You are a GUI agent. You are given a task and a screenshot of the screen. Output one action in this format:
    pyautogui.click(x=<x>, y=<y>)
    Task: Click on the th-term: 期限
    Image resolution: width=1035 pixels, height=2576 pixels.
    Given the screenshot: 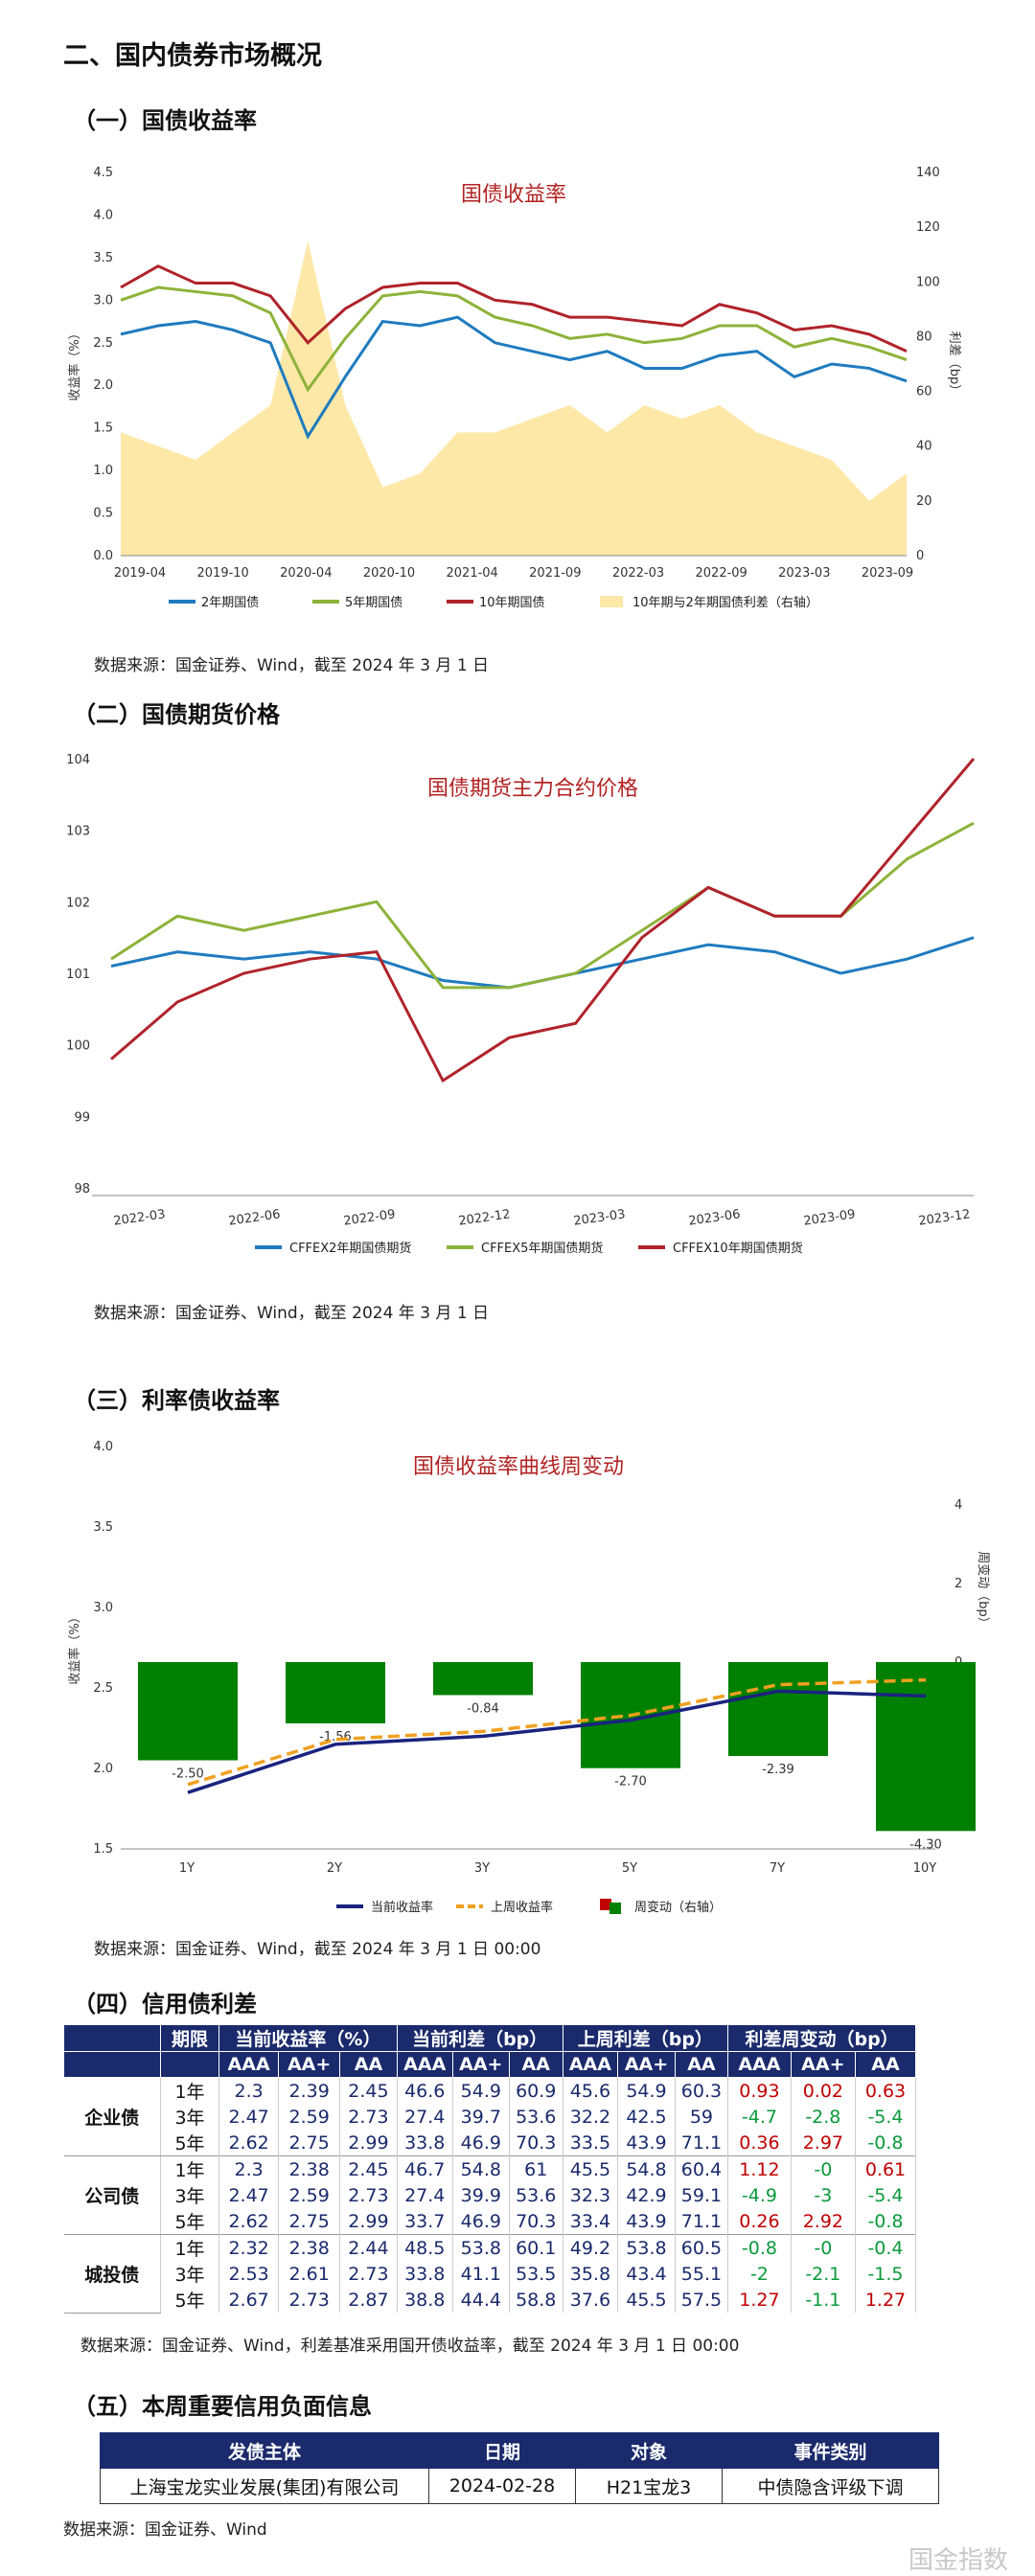 What is the action you would take?
    pyautogui.click(x=189, y=2038)
    